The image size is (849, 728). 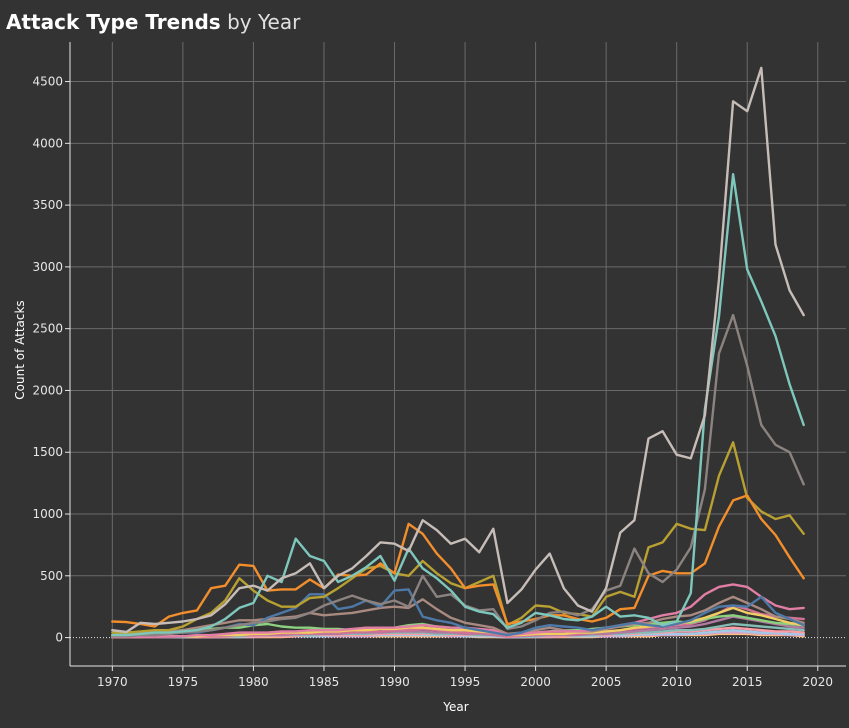 What do you see at coordinates (20, 349) in the screenshot?
I see `y-axis-title: Count of Attacks` at bounding box center [20, 349].